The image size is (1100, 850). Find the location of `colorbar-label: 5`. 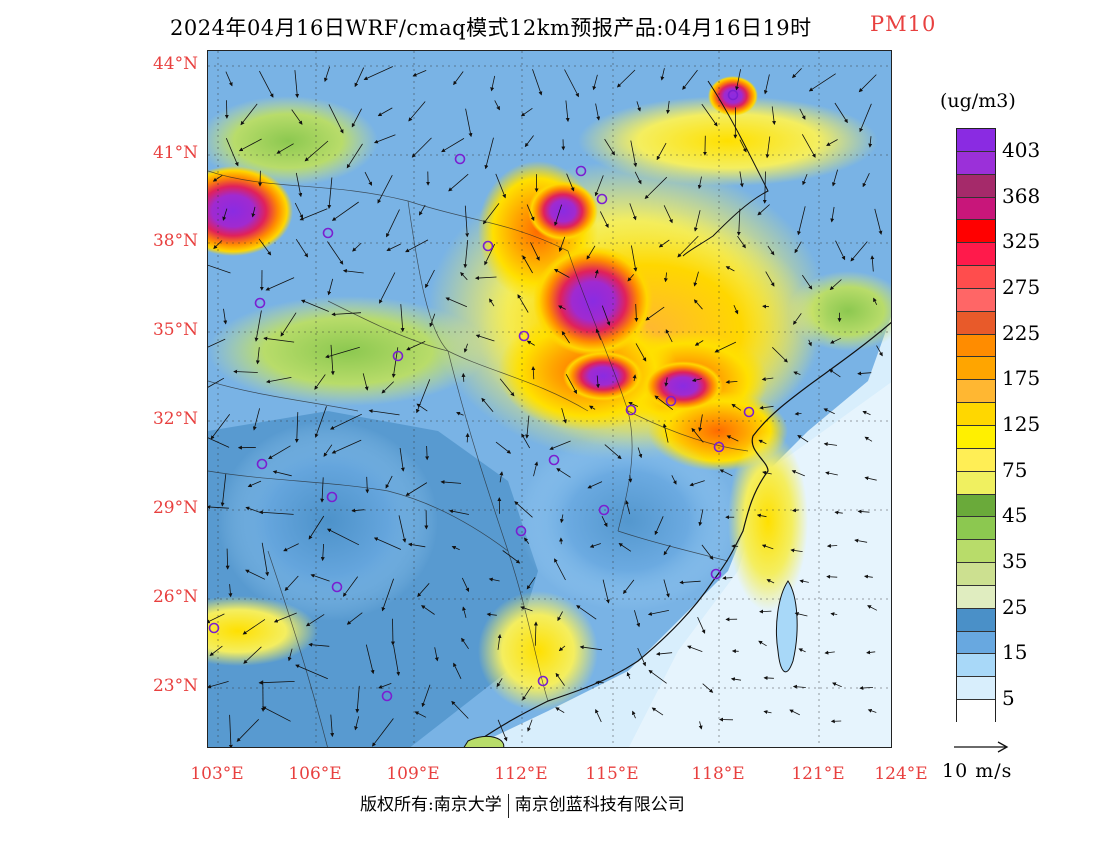

colorbar-label: 5 is located at coordinates (1008, 698).